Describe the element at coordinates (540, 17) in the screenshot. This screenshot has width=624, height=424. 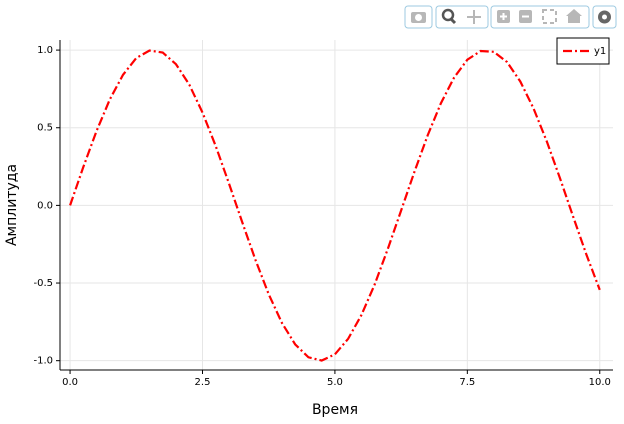
I see `view-group` at that location.